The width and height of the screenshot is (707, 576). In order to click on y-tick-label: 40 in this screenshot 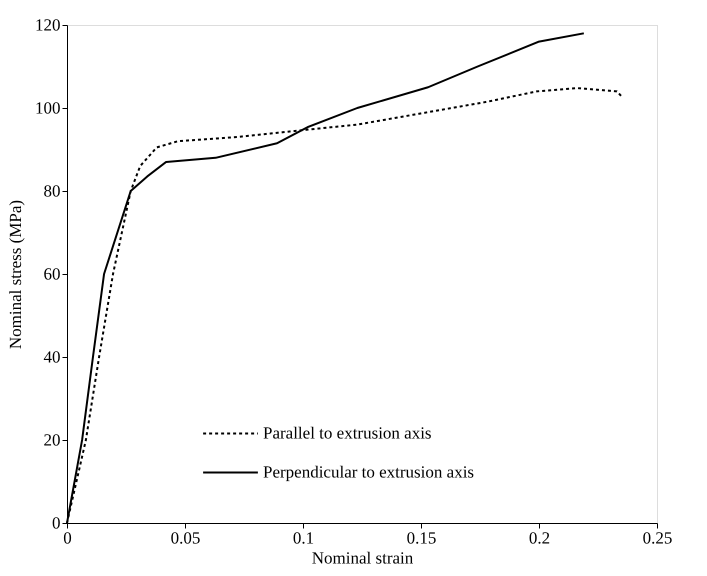, I will do `click(52, 357)`.